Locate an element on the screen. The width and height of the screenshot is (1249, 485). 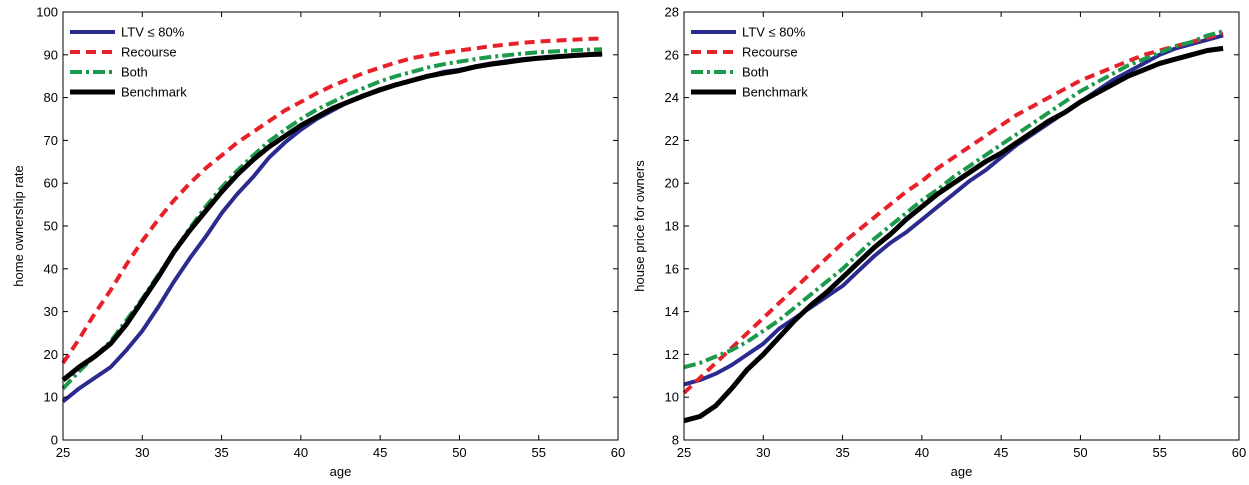
y-tick-label: 14 is located at coordinates (672, 311).